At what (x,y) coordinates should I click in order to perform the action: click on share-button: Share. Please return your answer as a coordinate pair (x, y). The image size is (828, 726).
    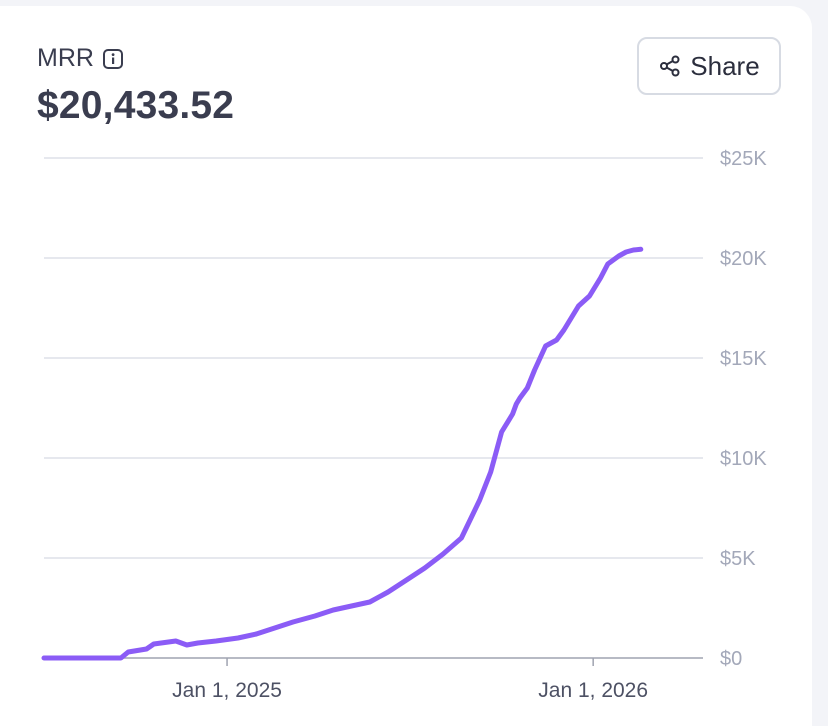
    Looking at the image, I should click on (709, 66).